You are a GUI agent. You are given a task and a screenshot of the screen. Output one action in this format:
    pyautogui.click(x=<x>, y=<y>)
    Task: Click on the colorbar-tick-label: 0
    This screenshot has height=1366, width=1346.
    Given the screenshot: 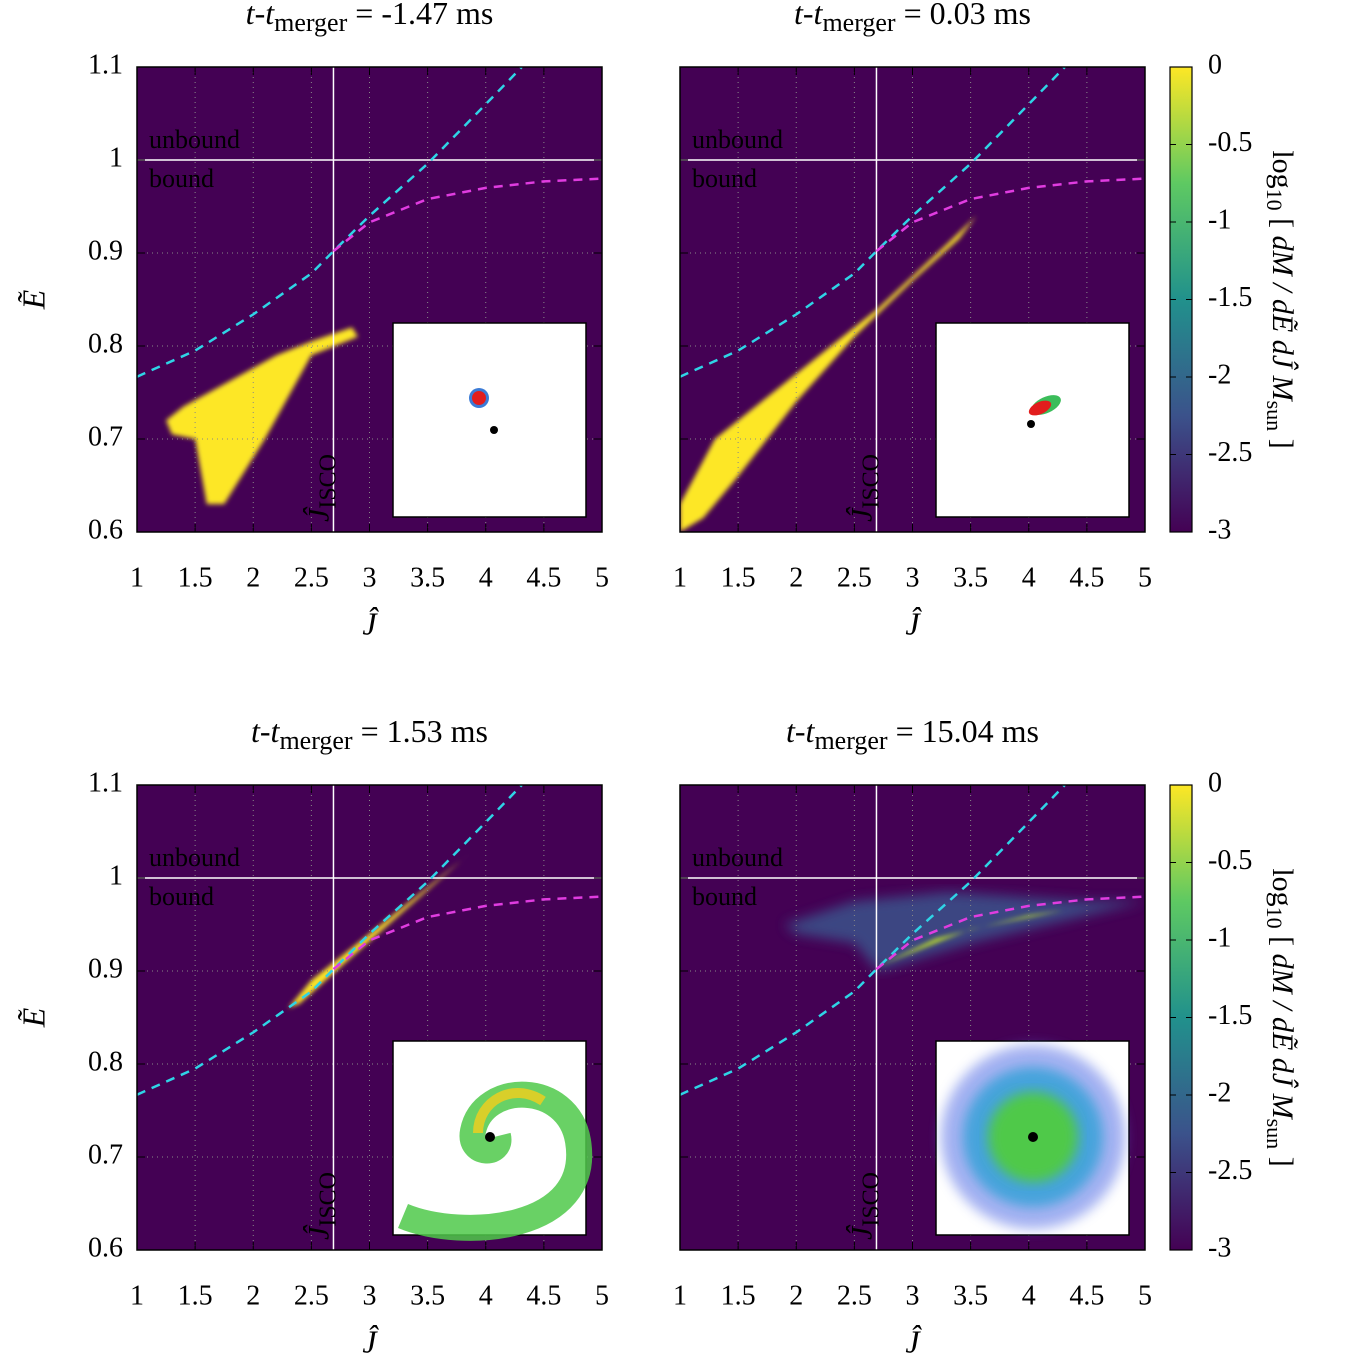 What is the action you would take?
    pyautogui.click(x=1215, y=64)
    